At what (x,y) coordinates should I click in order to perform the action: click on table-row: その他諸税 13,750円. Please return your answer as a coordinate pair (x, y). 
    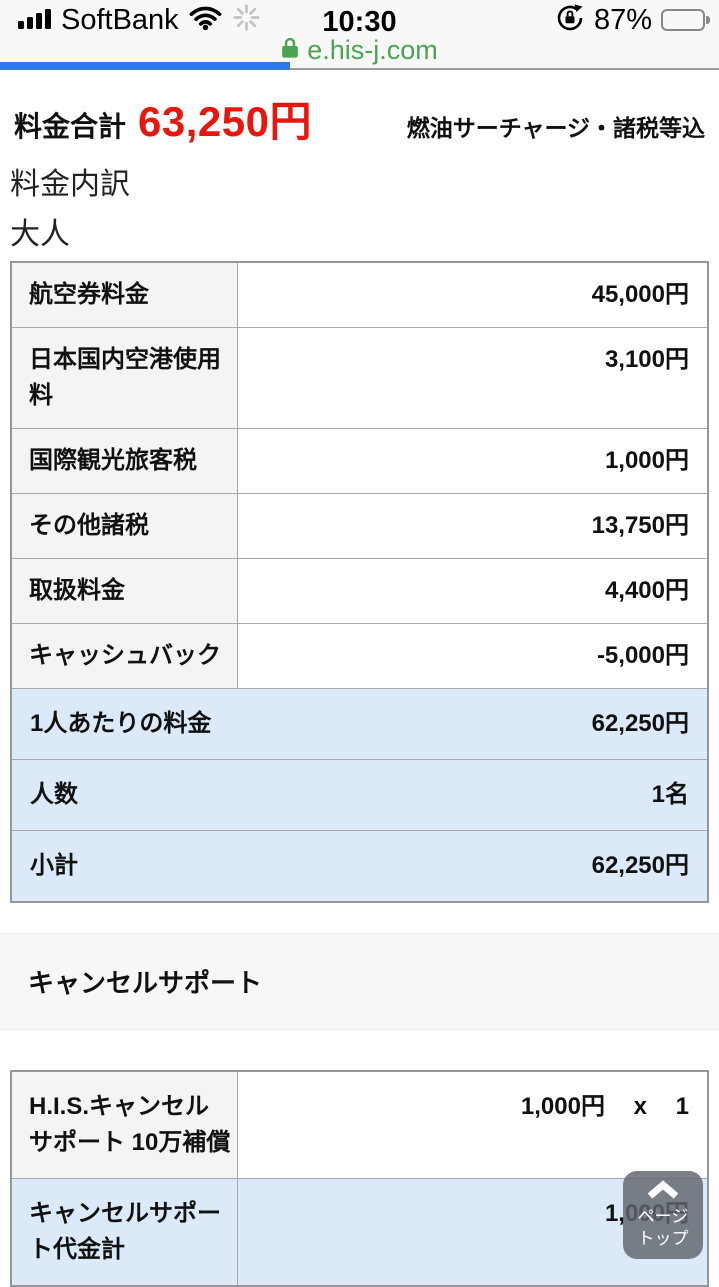
    Looking at the image, I should click on (359, 525).